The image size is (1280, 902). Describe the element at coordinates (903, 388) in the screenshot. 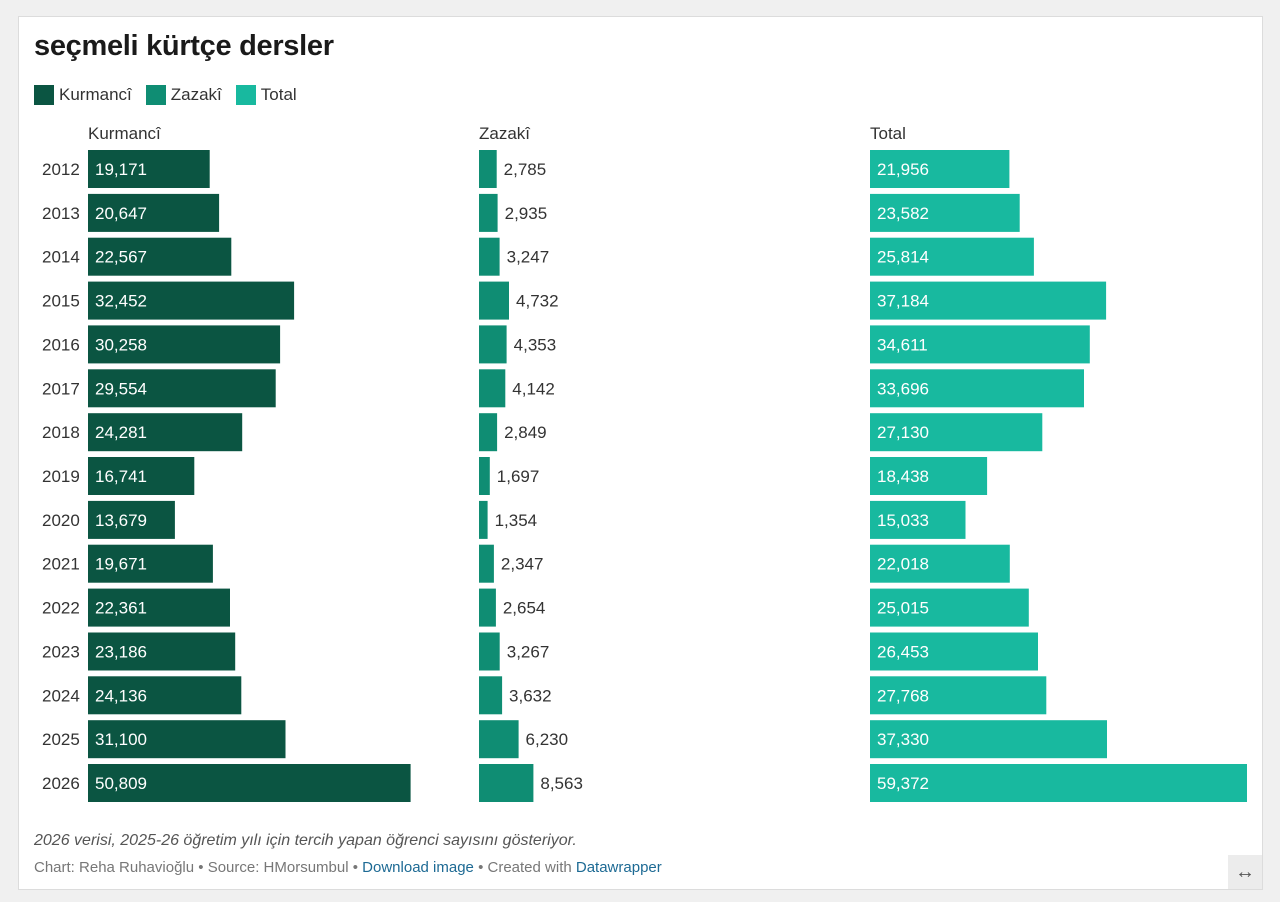

I see `data-label: 33,696` at that location.